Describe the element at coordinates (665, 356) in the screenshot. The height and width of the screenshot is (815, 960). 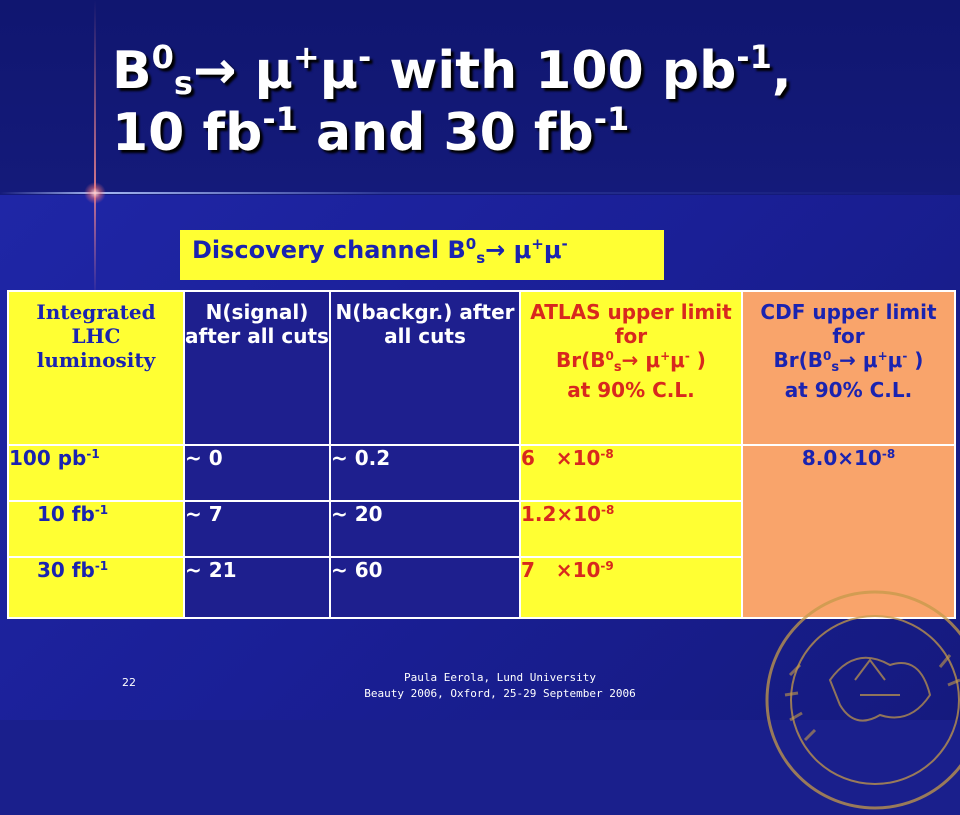
I see `atlas-plus: +` at that location.